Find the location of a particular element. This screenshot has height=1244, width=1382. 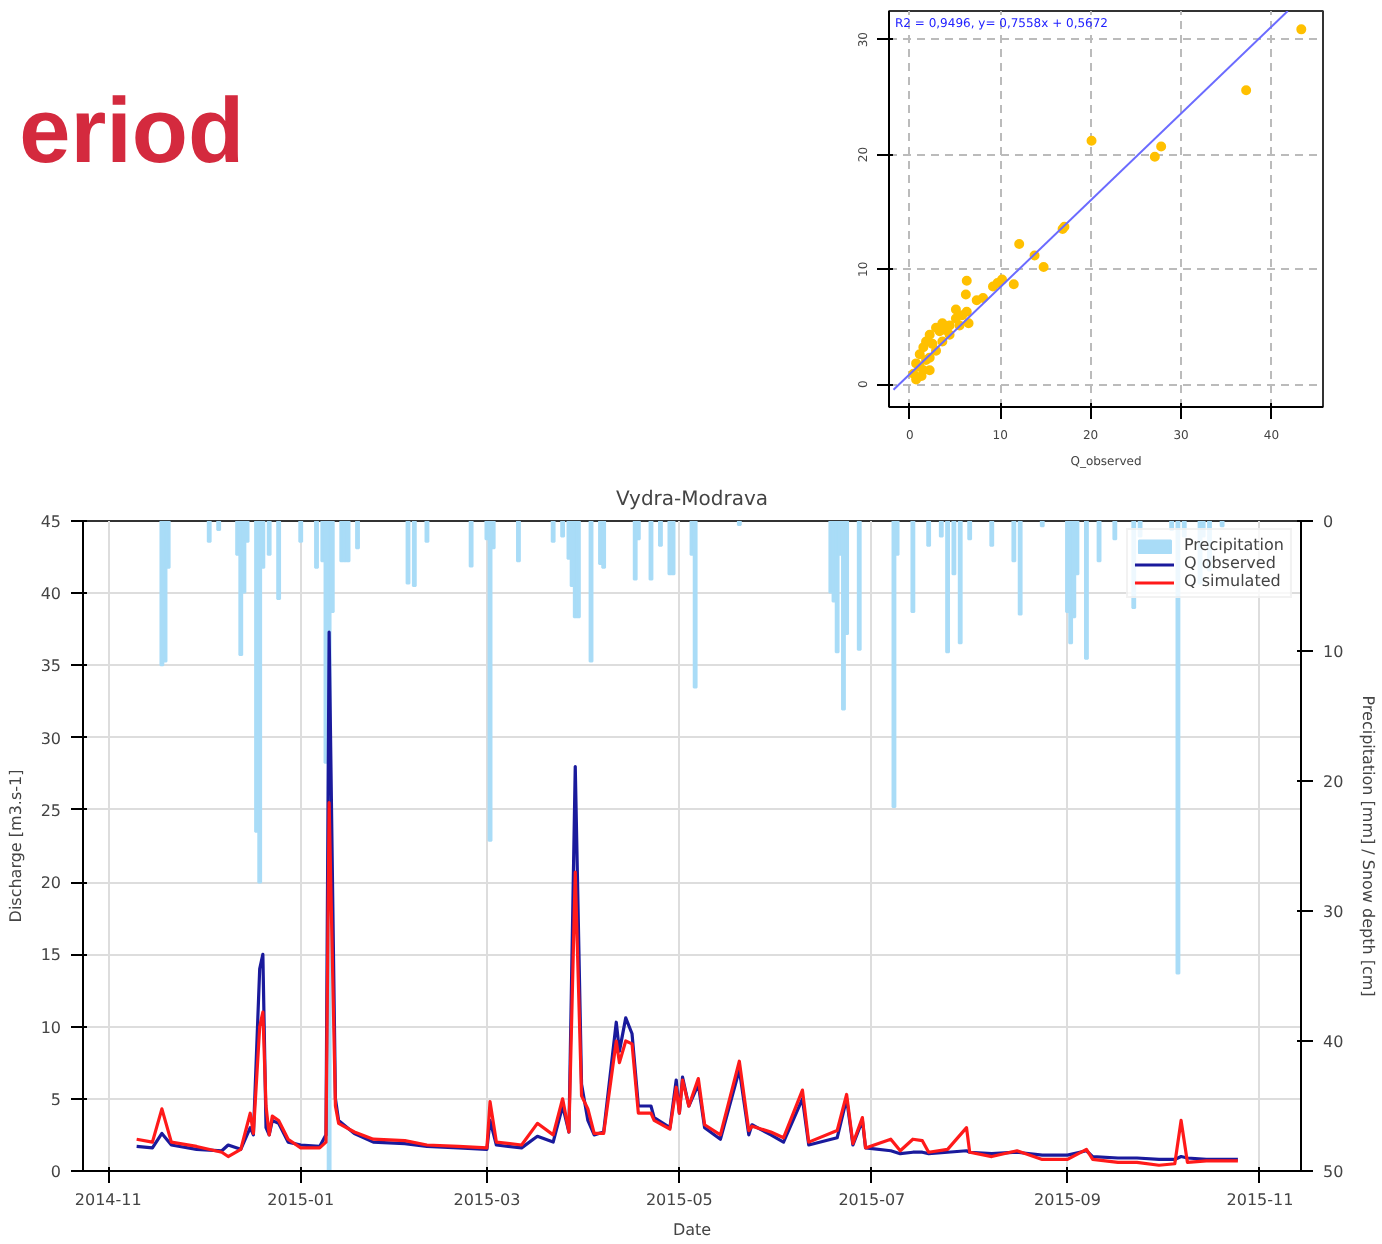

y2-tick-label: 10 is located at coordinates (1333, 652).